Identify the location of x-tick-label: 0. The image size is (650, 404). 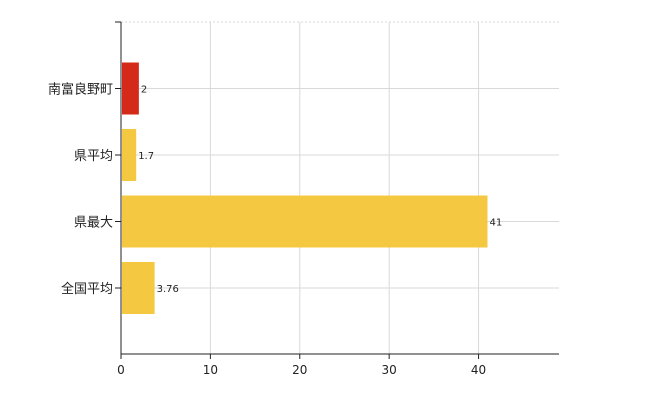
(121, 370).